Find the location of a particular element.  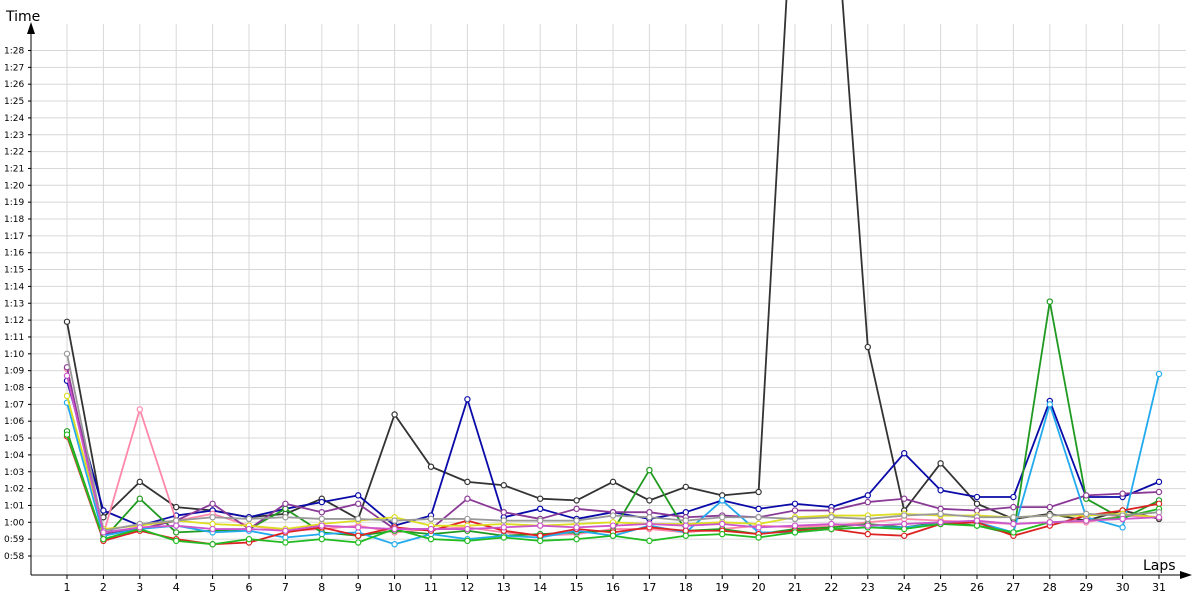

y-tick-label: 1:10 is located at coordinates (14, 355).